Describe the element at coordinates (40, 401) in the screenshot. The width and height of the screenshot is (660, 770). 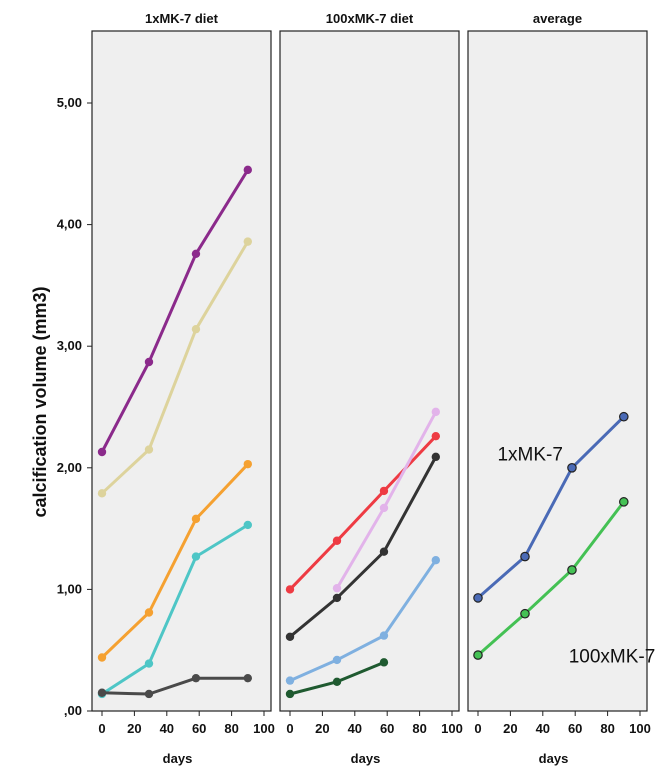
I see `y-axis-title: calcification volume (mm3)` at that location.